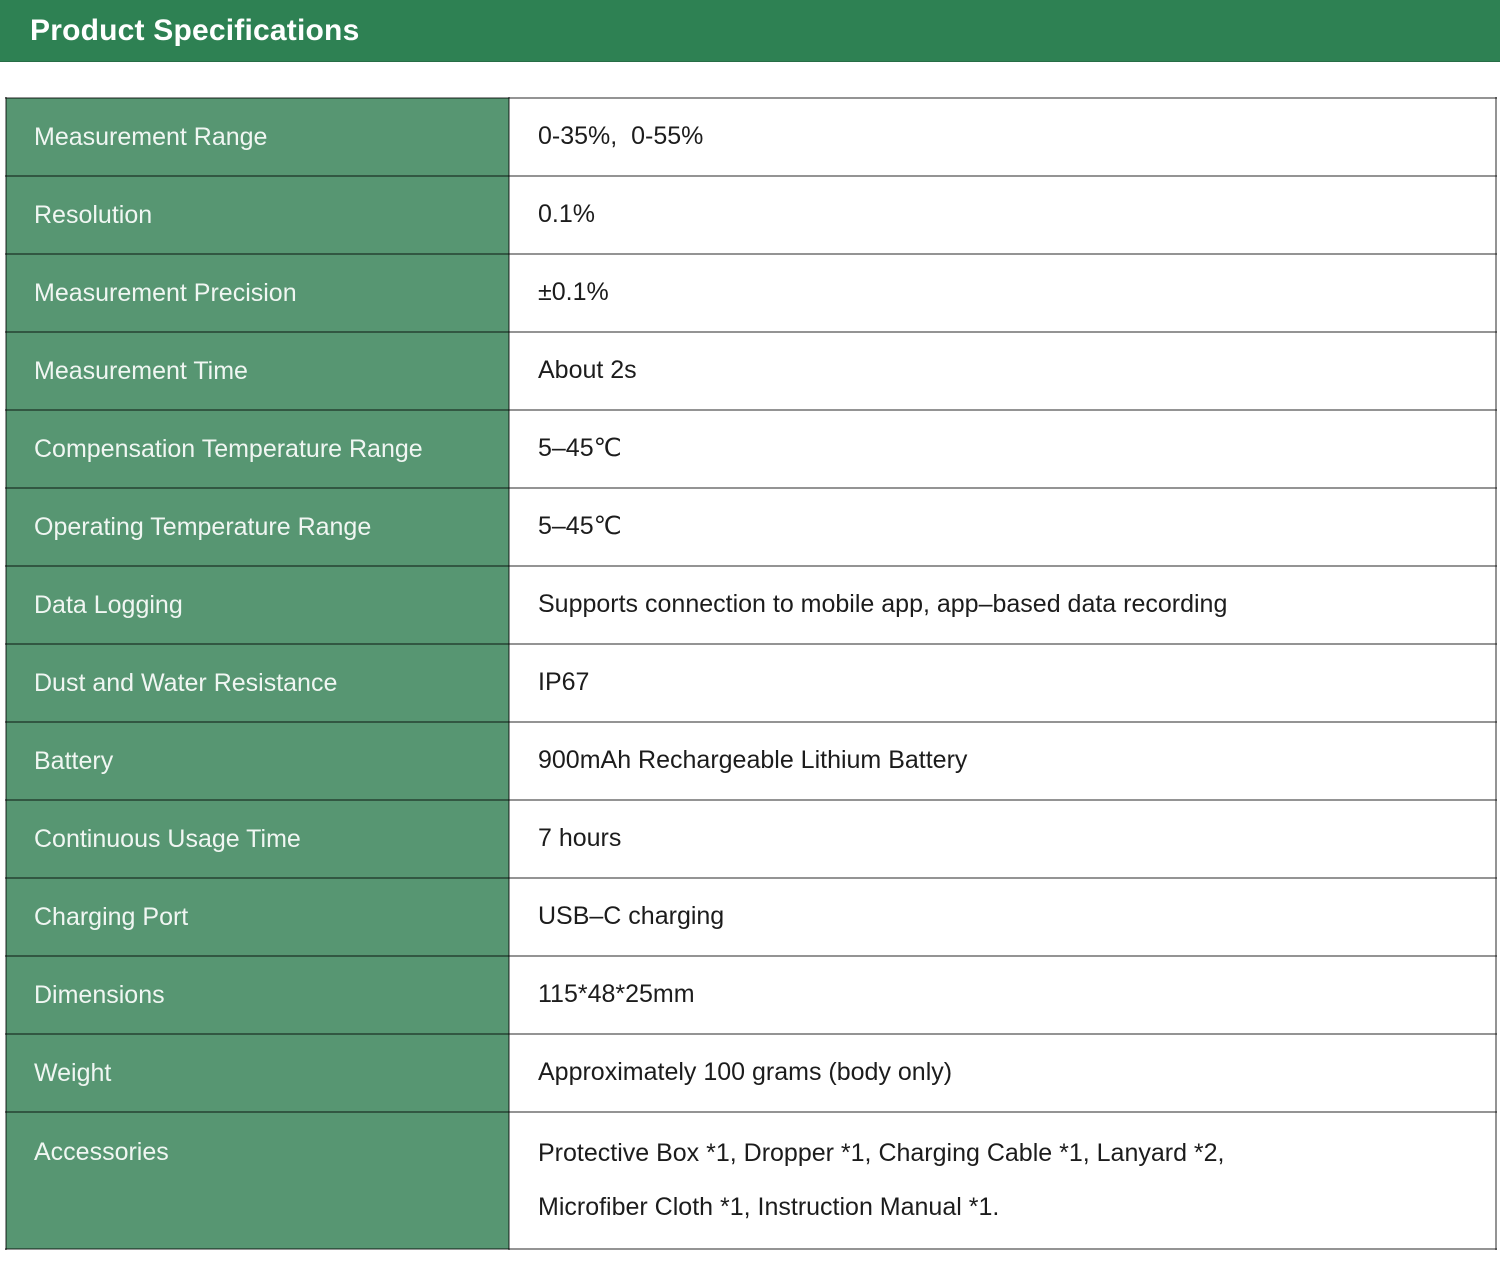 This screenshot has height=1285, width=1500. I want to click on spec-table-row: Measurement Time About 2s, so click(751, 371).